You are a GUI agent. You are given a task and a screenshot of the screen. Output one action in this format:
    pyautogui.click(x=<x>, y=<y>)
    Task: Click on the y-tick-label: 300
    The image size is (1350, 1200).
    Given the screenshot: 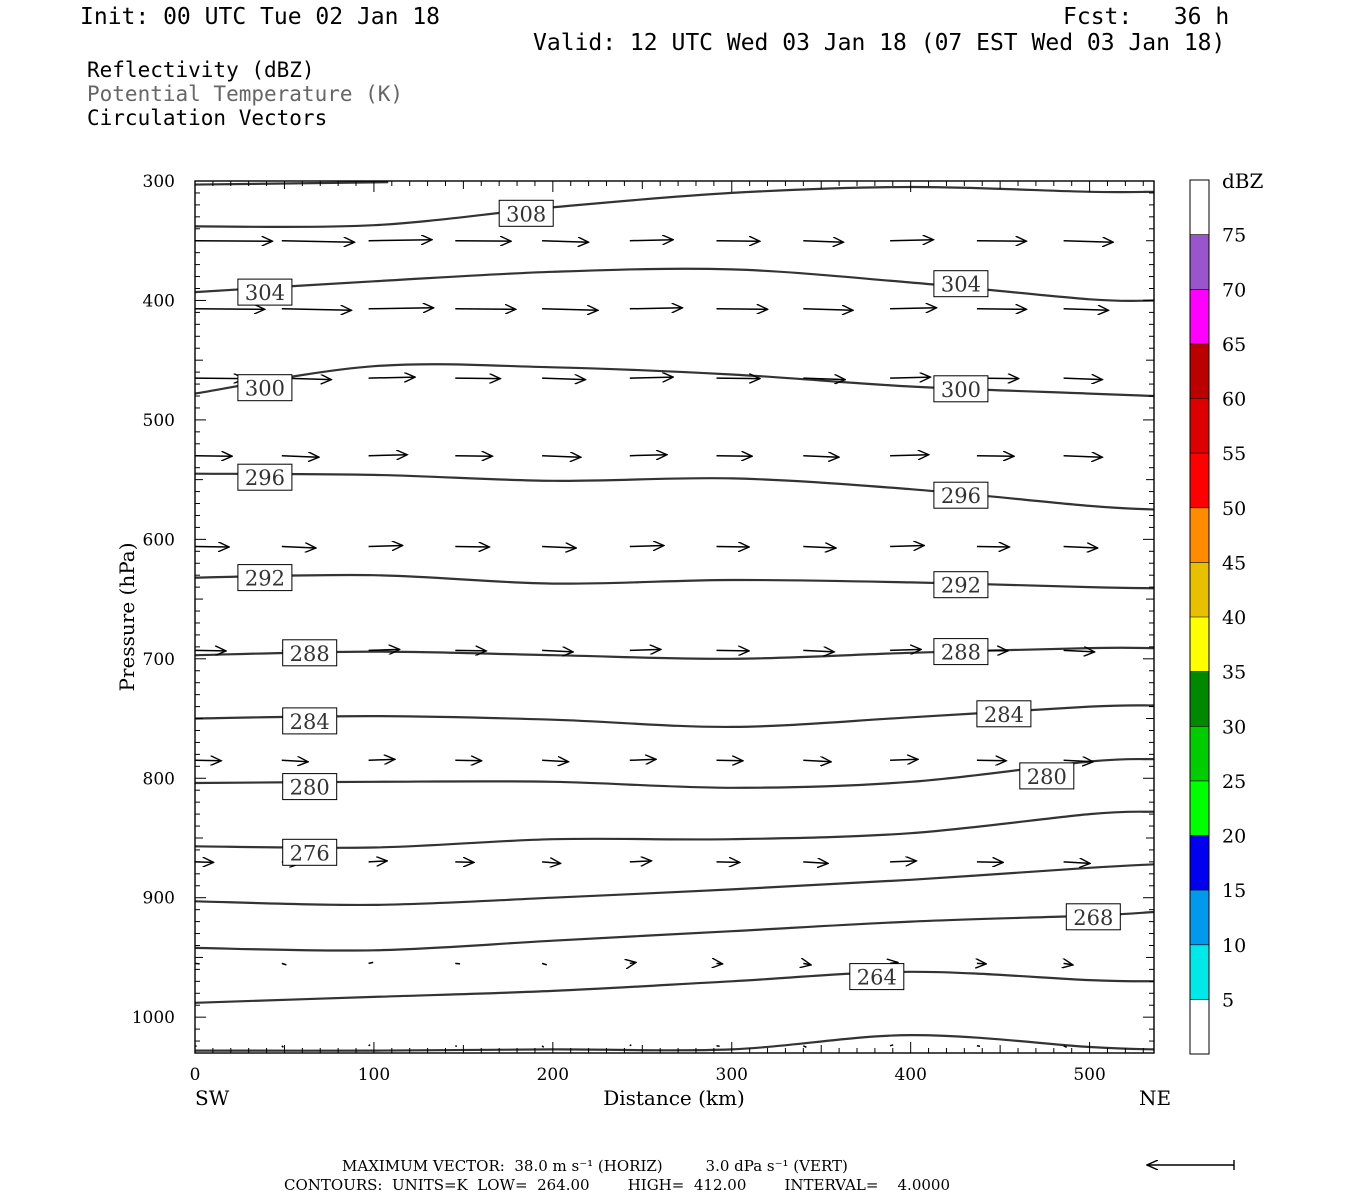 What is the action you would take?
    pyautogui.click(x=159, y=182)
    